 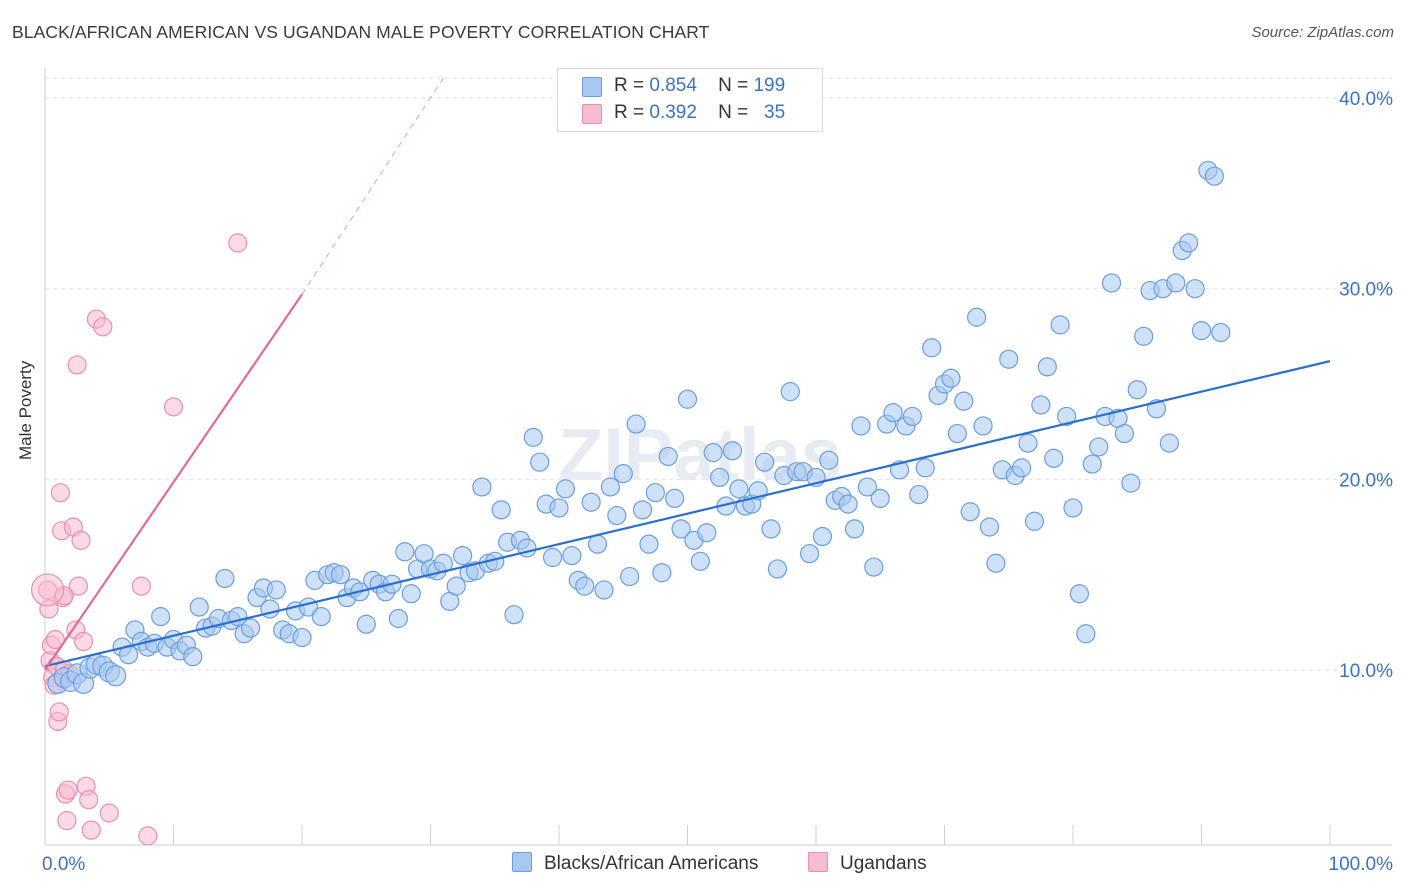 I want to click on legend-r-value: 0.854, so click(x=673, y=85).